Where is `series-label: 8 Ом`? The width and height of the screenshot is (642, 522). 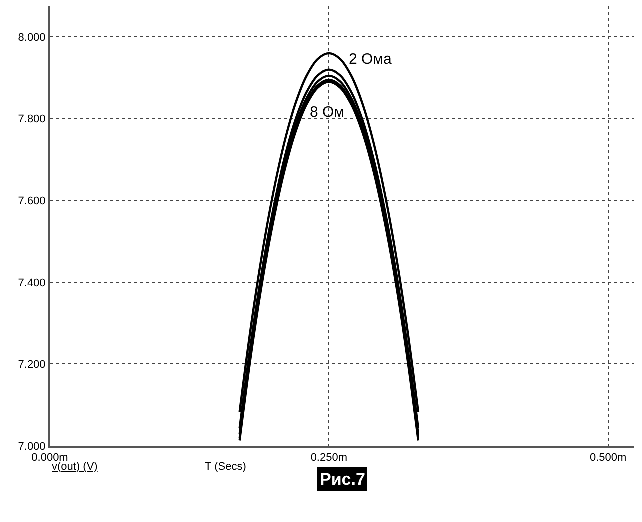 series-label: 8 Ом is located at coordinates (327, 112).